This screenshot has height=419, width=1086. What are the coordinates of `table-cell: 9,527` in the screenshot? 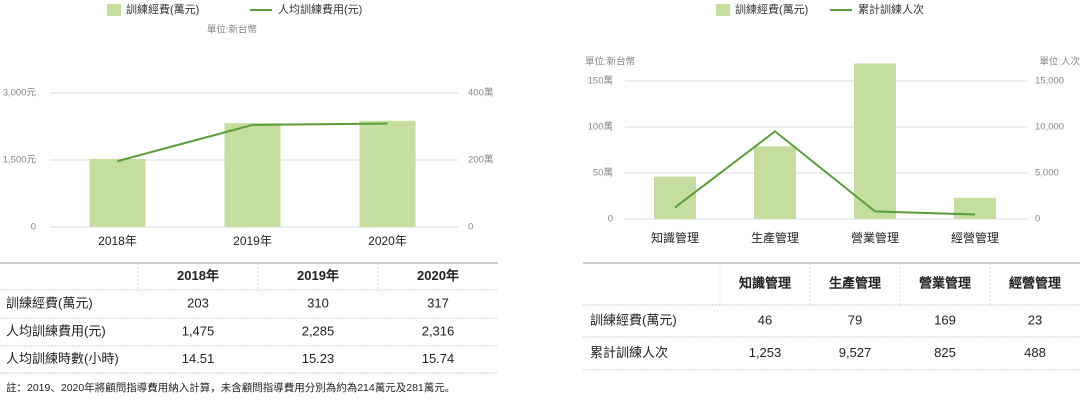 It's located at (855, 352).